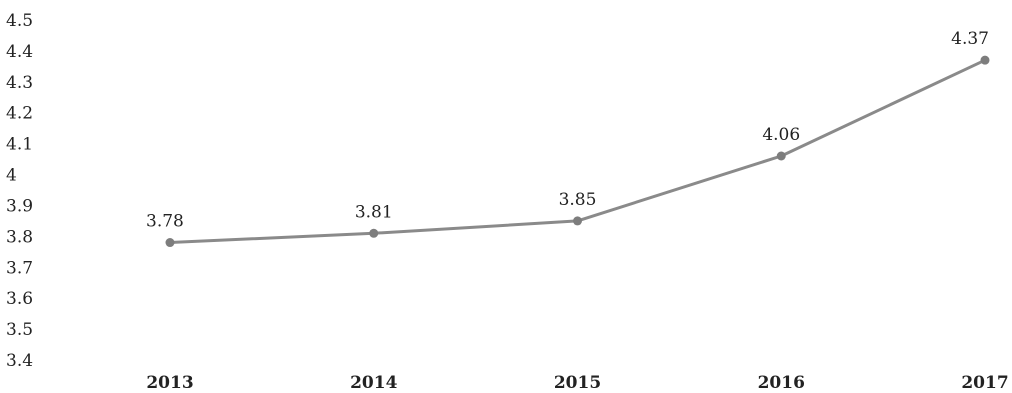  What do you see at coordinates (19, 52) in the screenshot?
I see `y-tick-label: 4.4` at bounding box center [19, 52].